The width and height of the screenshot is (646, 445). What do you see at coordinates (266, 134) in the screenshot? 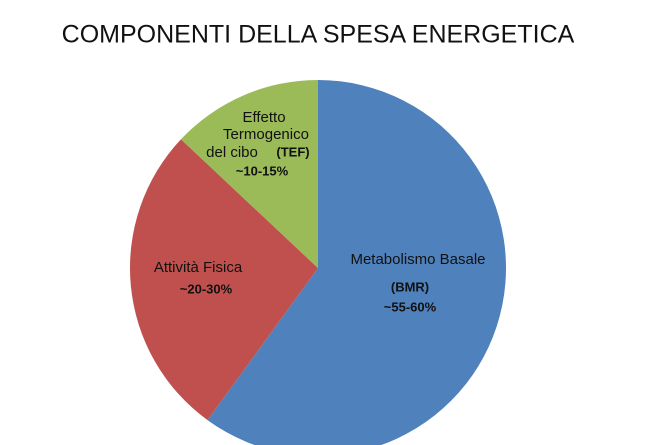
I see `slice-label: Termogenico` at bounding box center [266, 134].